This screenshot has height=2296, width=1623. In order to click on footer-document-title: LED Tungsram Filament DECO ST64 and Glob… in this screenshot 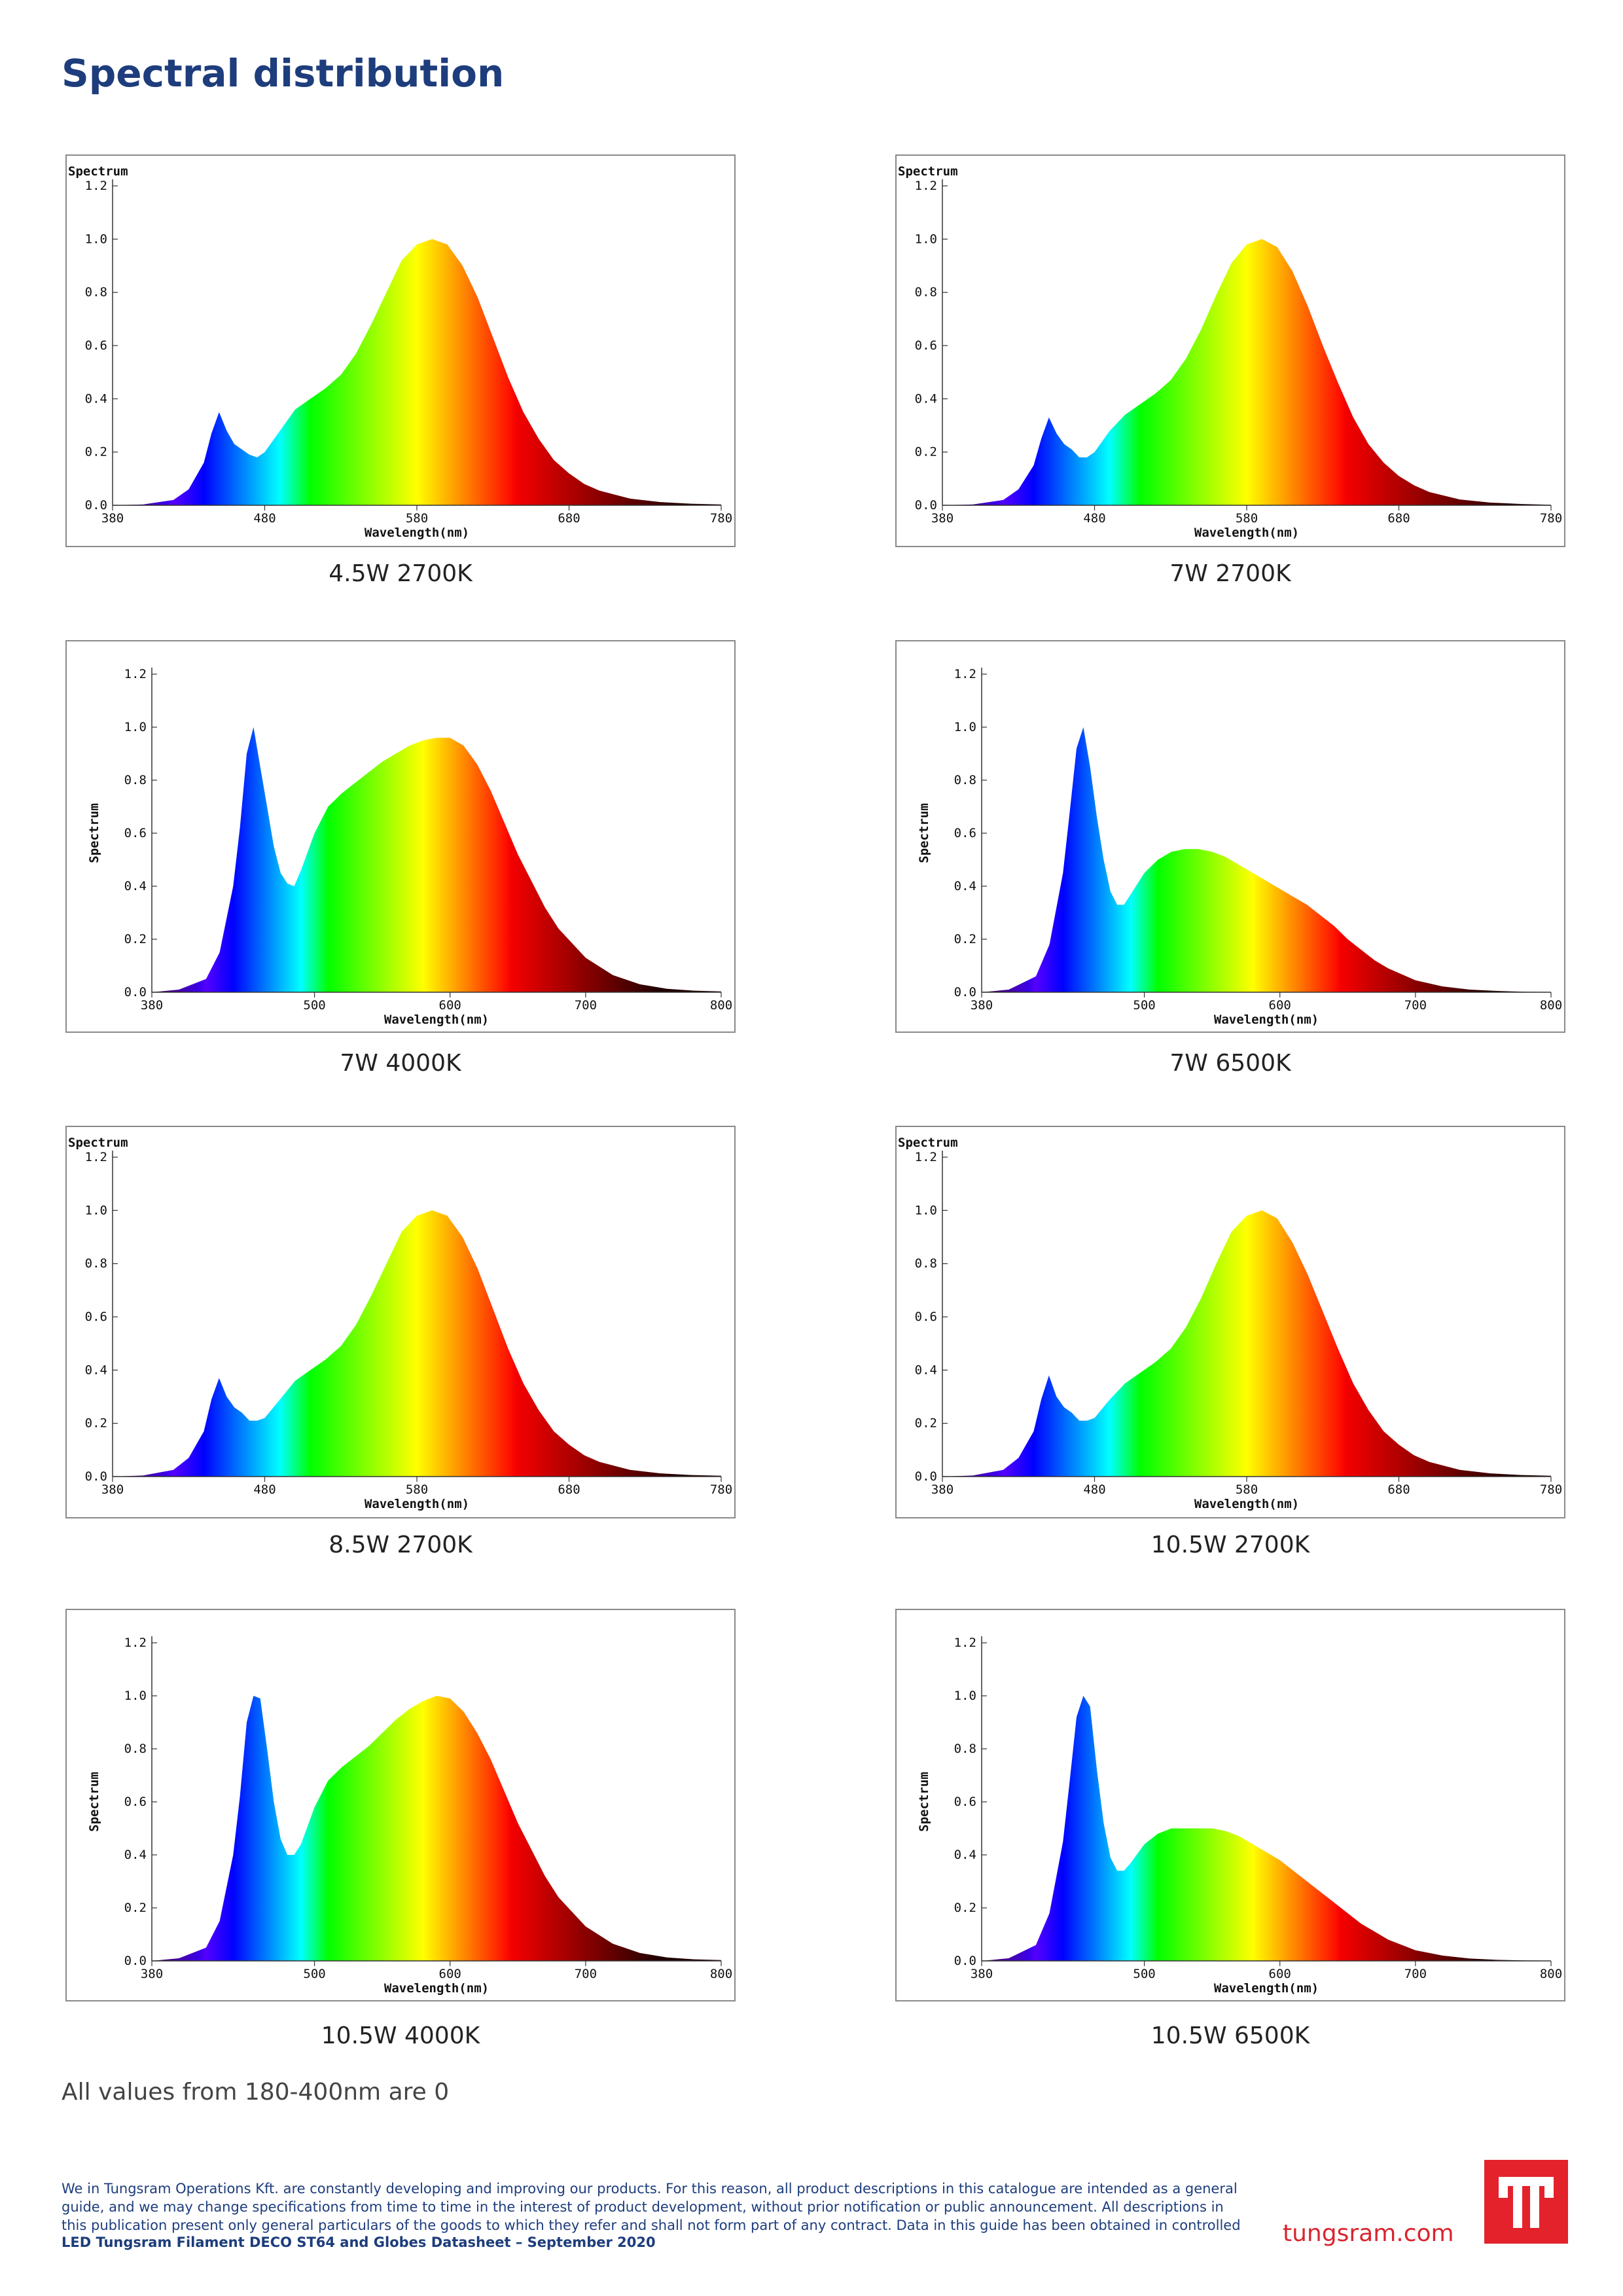, I will do `click(359, 2242)`.